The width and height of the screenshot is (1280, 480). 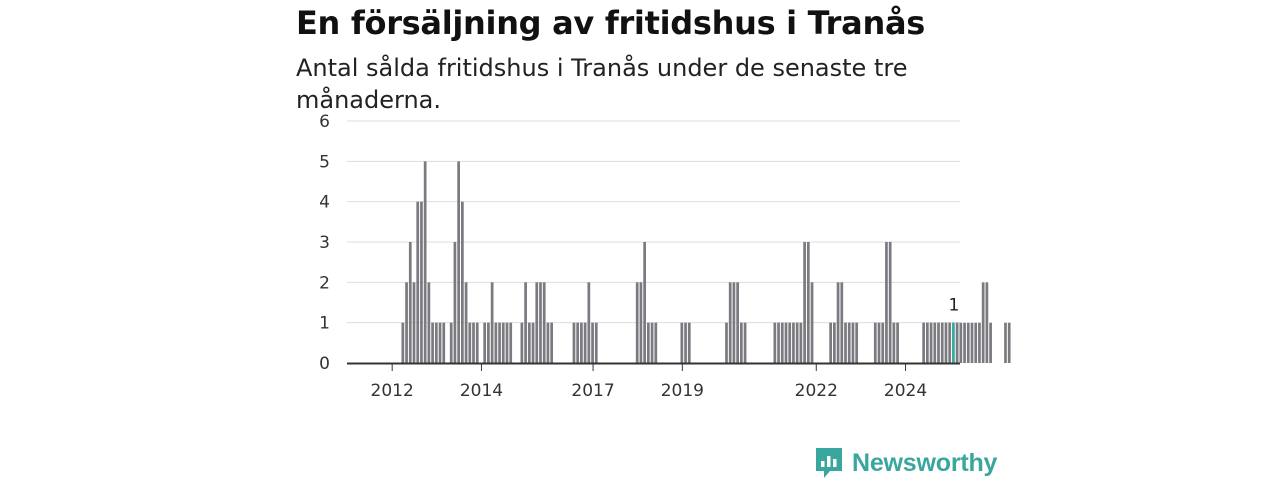 I want to click on y-tick-label: 4, so click(x=324, y=203).